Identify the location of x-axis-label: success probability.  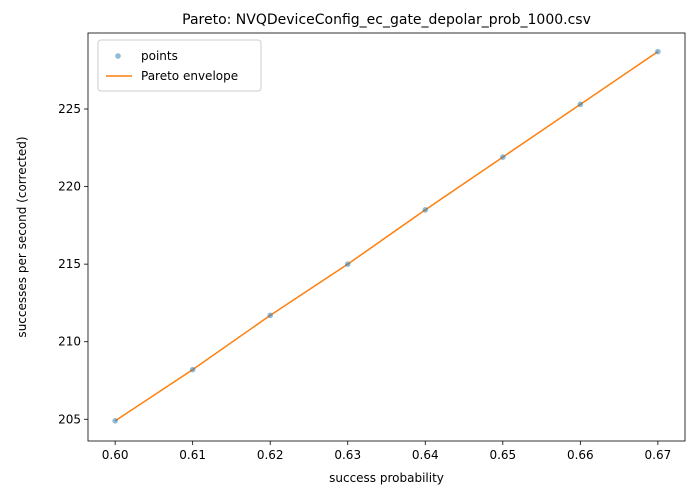
(386, 478).